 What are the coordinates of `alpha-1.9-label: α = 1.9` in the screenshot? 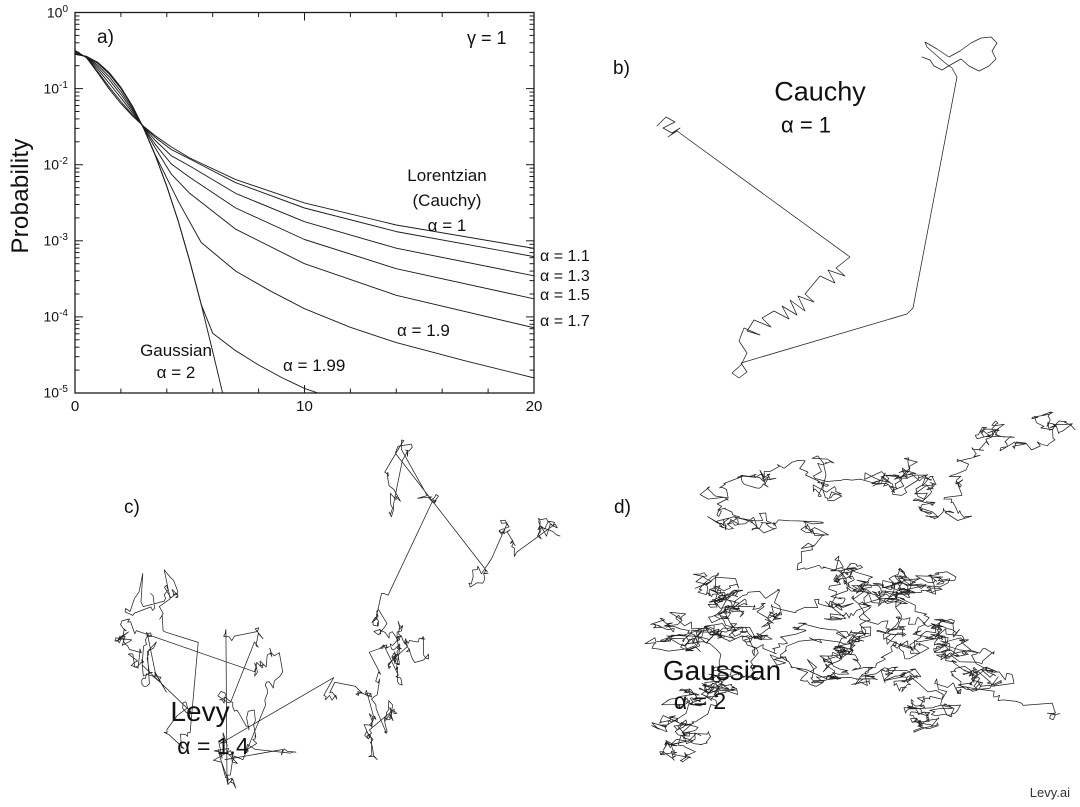 It's located at (423, 330).